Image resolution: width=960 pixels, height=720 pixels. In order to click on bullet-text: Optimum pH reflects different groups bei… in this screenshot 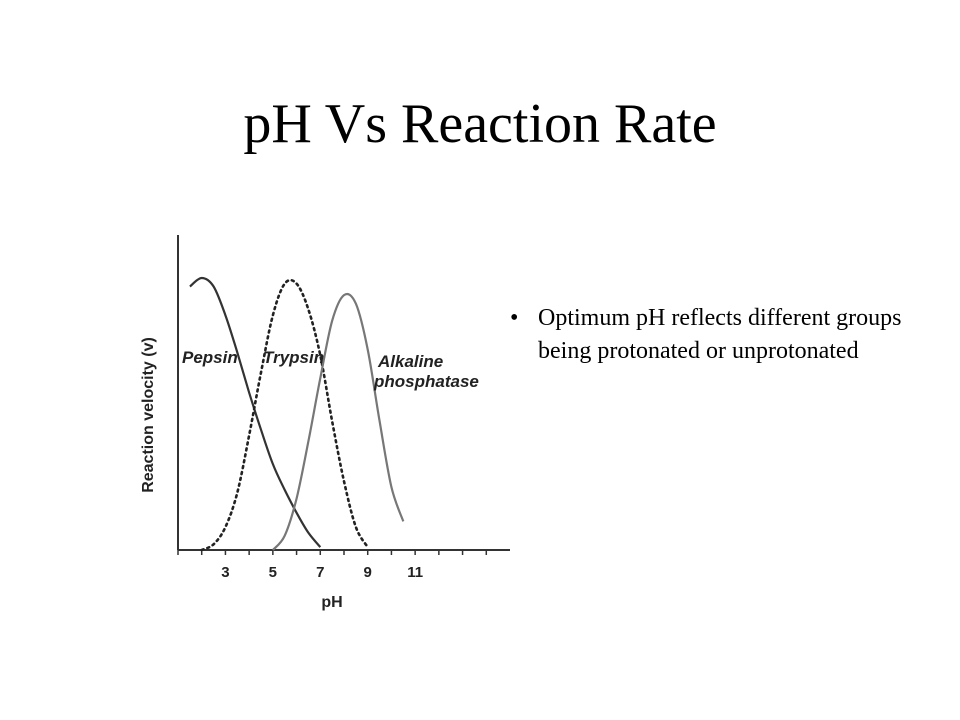, I will do `click(720, 334)`.